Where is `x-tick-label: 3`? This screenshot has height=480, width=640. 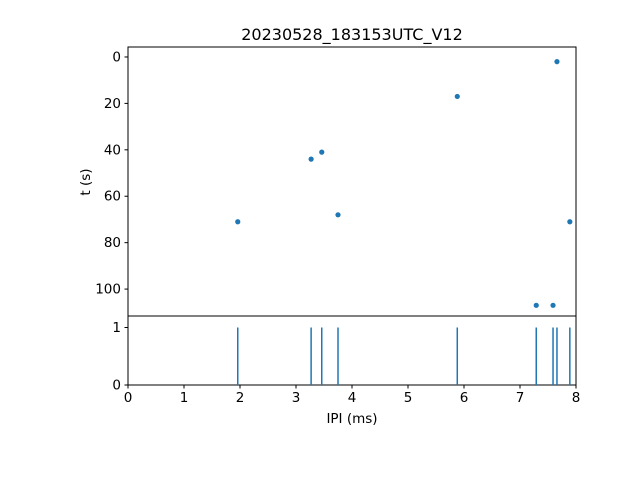
x-tick-label: 3 is located at coordinates (296, 398).